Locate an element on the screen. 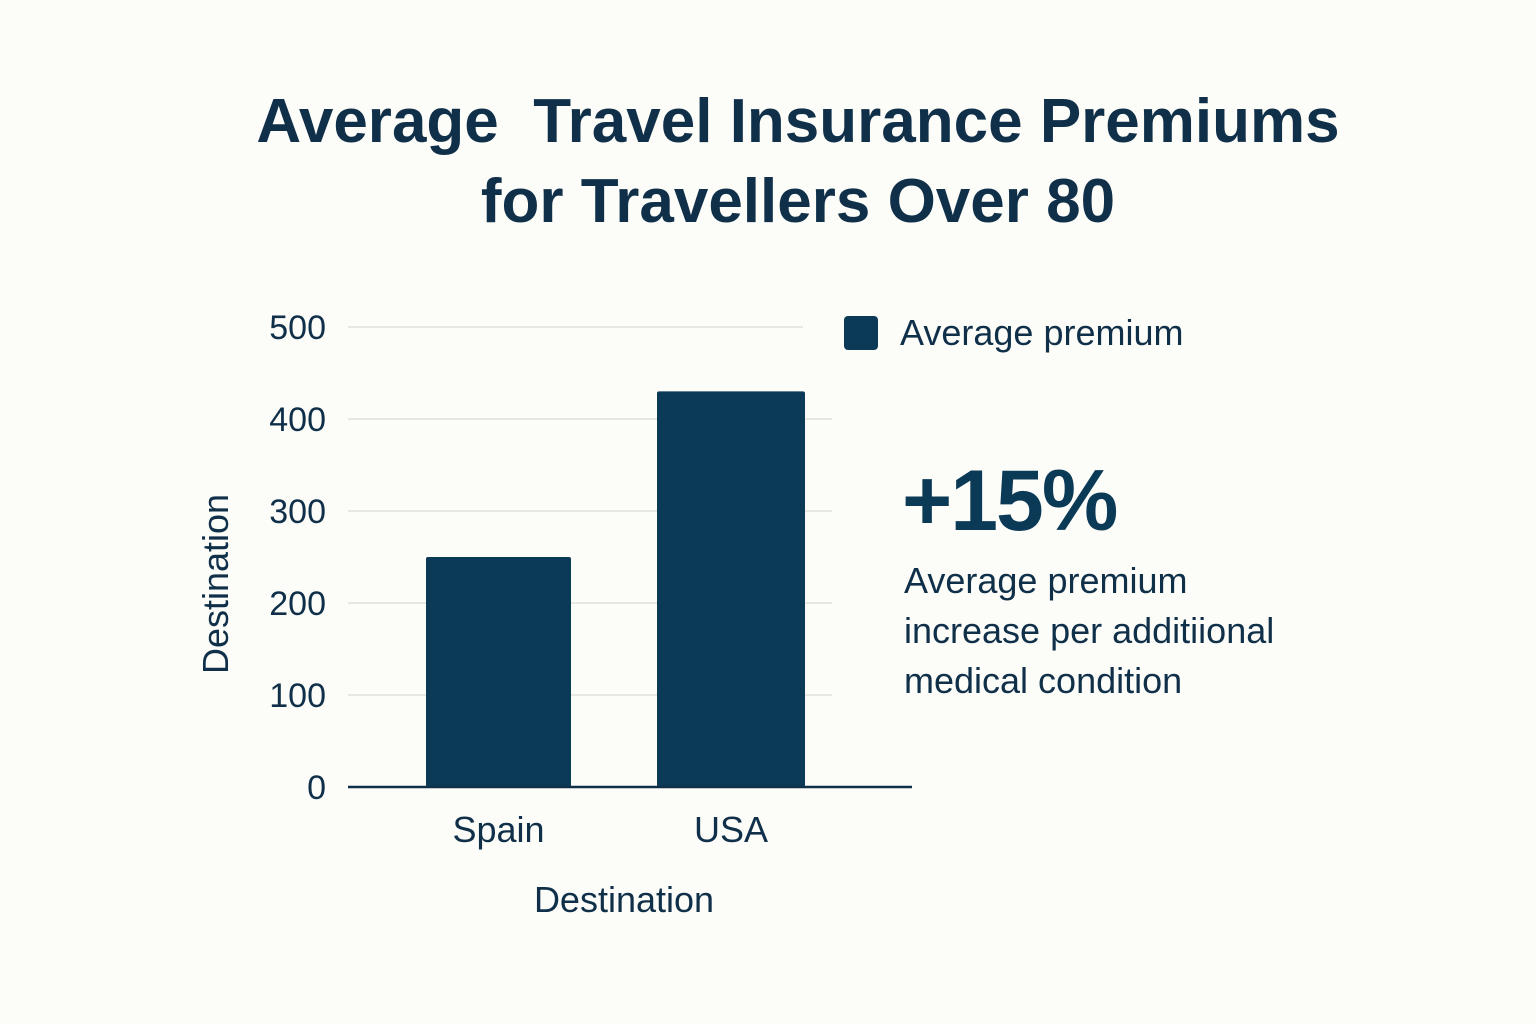 The height and width of the screenshot is (1024, 1536). callout-line-1: Average premium is located at coordinates (1046, 580).